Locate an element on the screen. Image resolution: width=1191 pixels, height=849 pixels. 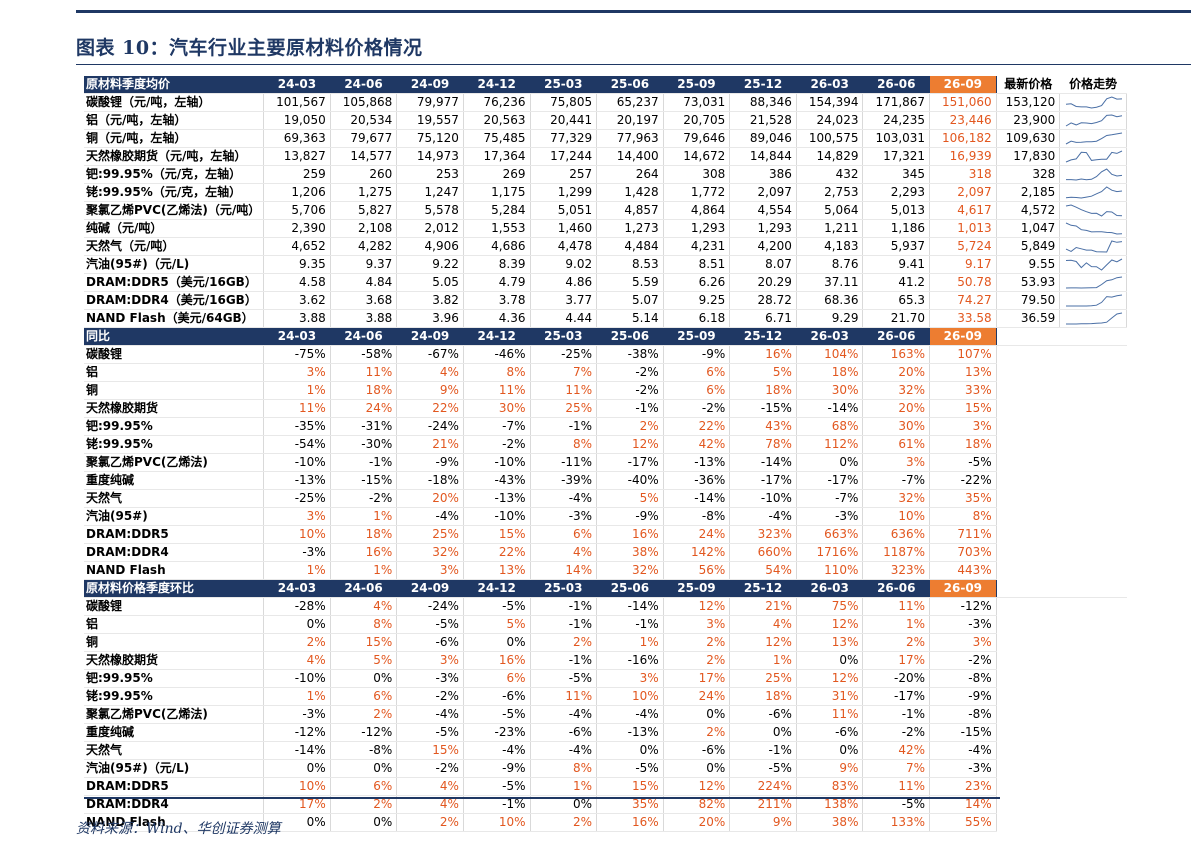
change-cell: 163% is located at coordinates (896, 354).